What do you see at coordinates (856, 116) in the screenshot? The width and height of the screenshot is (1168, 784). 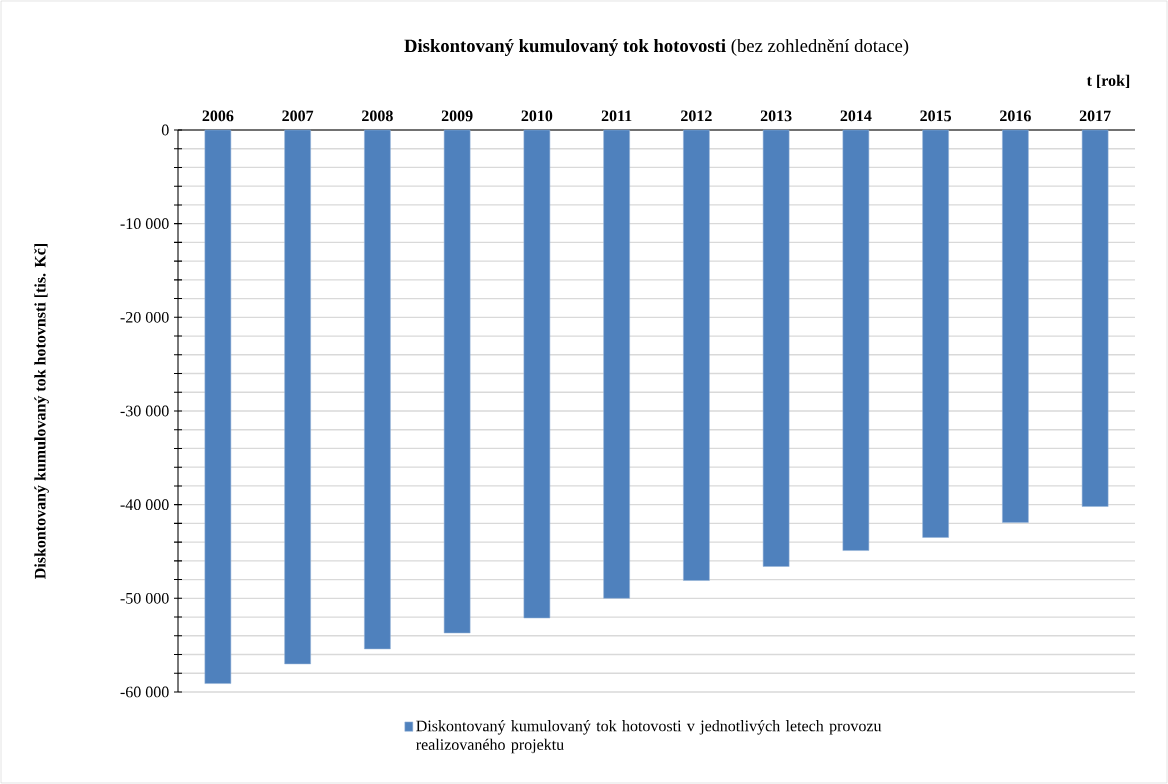 I see `x-tick-label: 2014` at bounding box center [856, 116].